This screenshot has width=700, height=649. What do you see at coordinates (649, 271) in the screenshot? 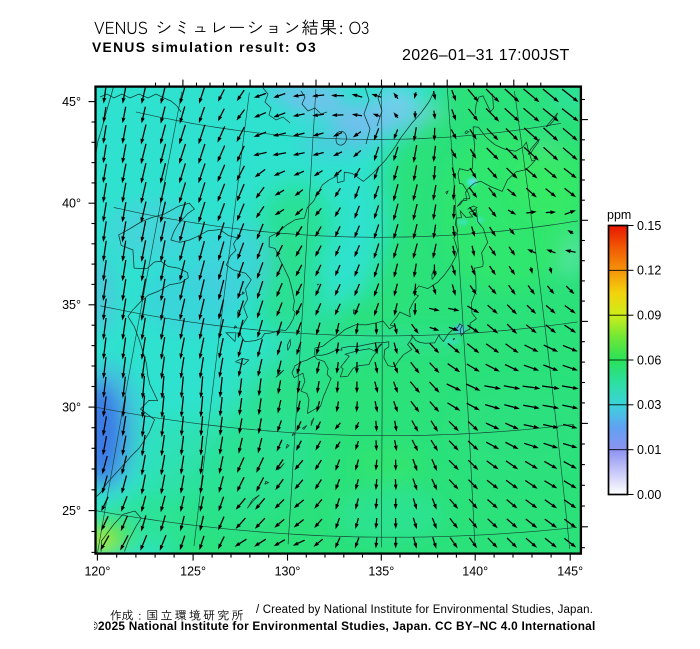
I see `svg-text: 0.12` at bounding box center [649, 271].